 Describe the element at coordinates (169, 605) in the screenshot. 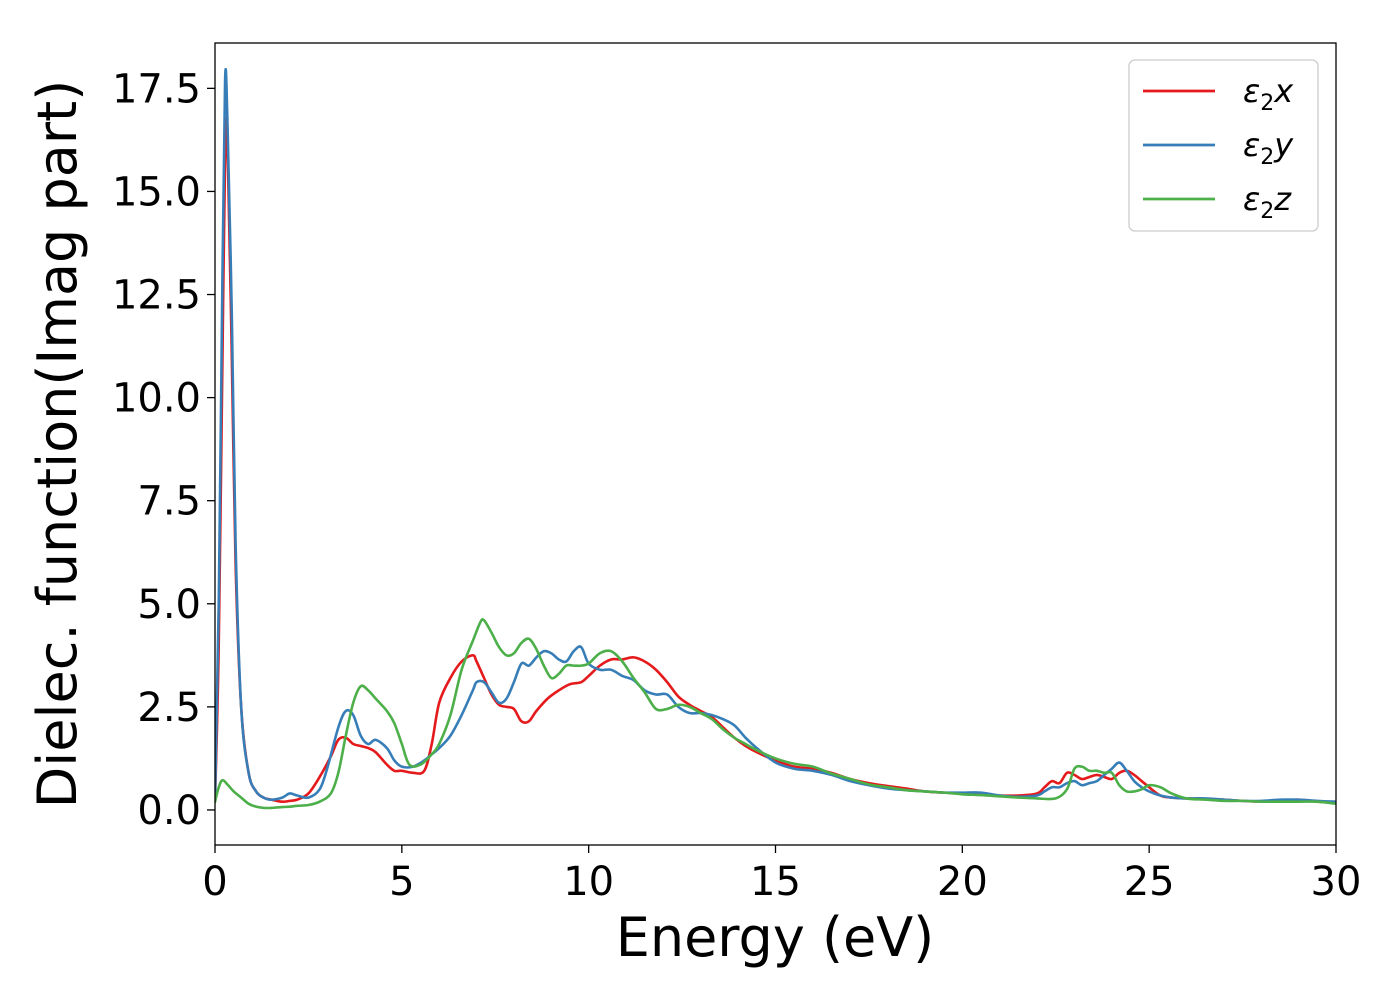

I see `y-tick-label: 5.0` at that location.